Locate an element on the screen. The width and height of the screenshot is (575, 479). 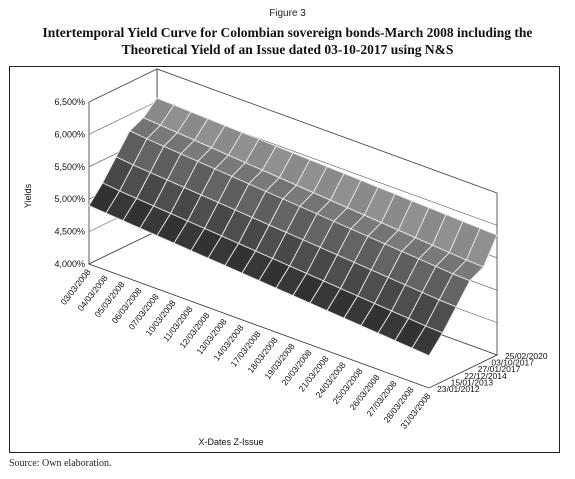
y-tick-label: 5,000% is located at coordinates (69, 199).